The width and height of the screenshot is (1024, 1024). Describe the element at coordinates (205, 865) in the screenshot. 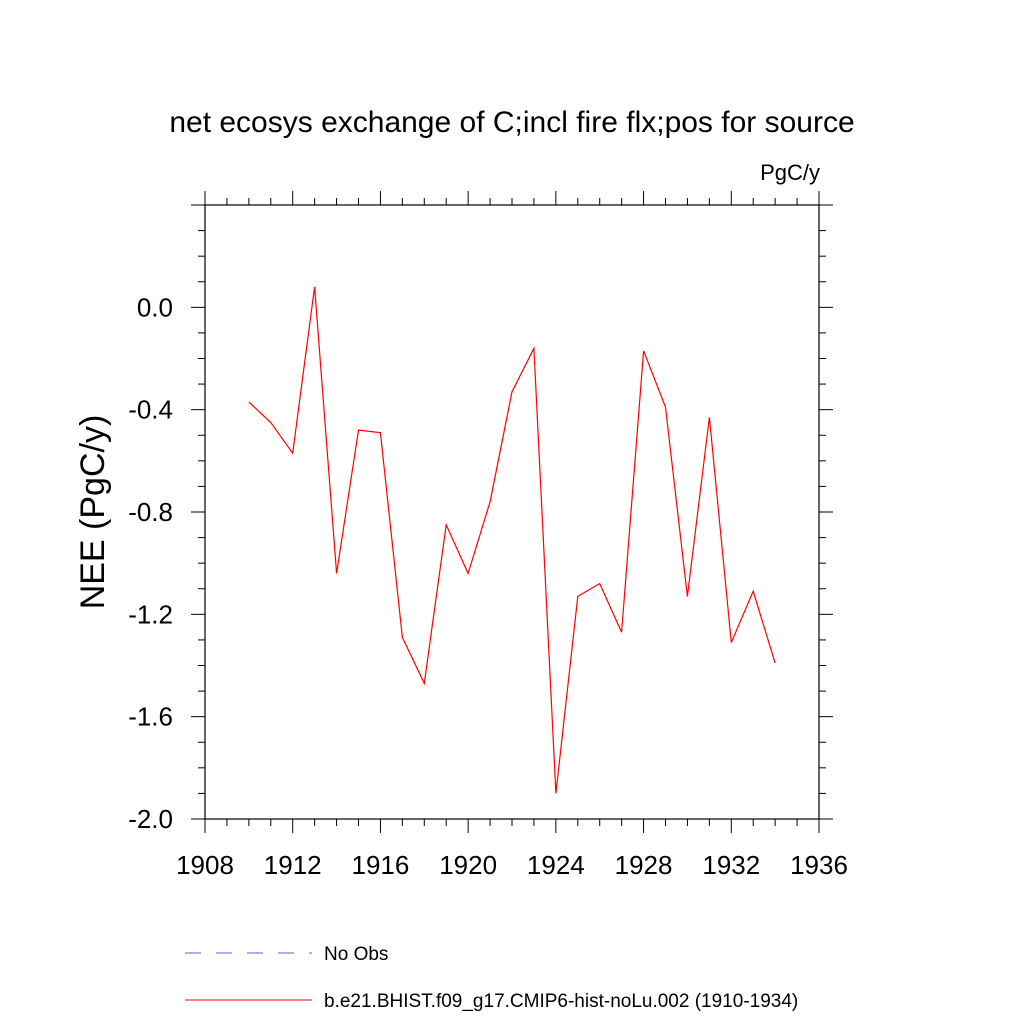

I see `x-tick-label: 1908` at that location.